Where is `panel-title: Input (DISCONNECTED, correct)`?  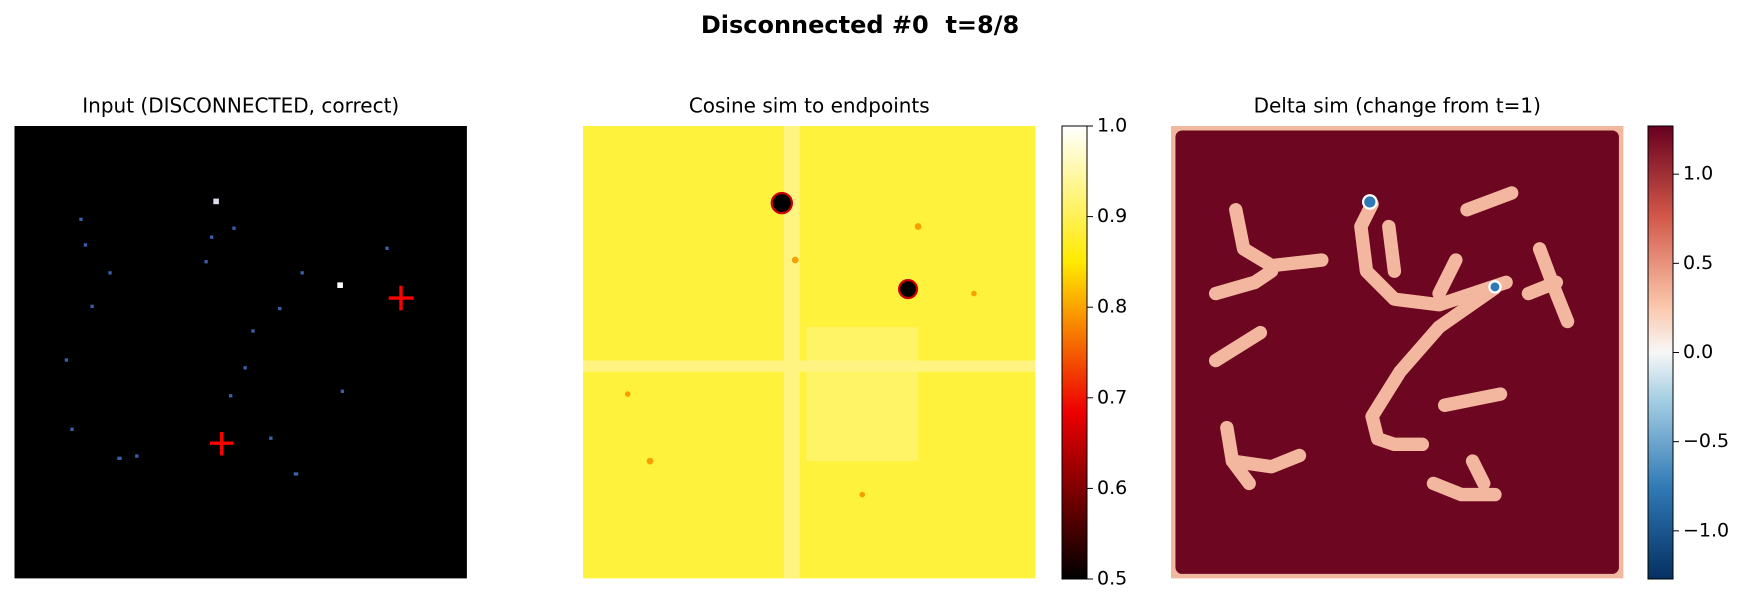 panel-title: Input (DISCONNECTED, correct) is located at coordinates (240, 106).